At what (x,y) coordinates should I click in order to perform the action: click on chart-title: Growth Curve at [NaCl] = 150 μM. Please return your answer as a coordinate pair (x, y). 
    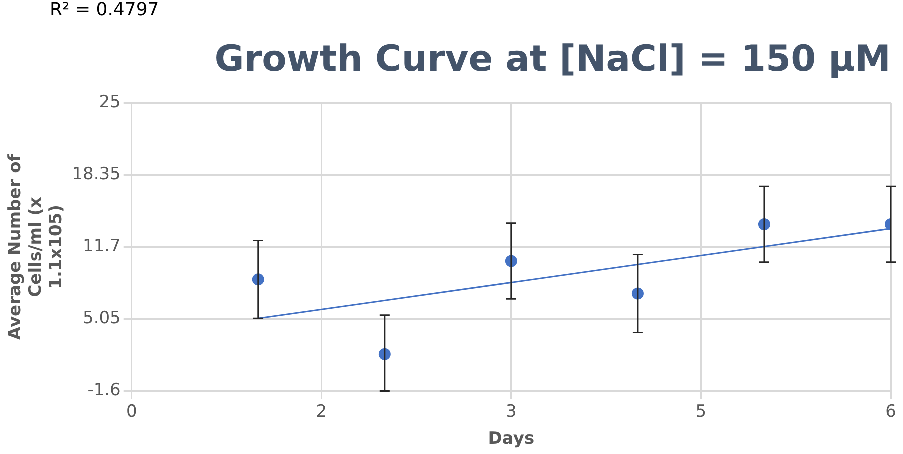
    Looking at the image, I should click on (552, 59).